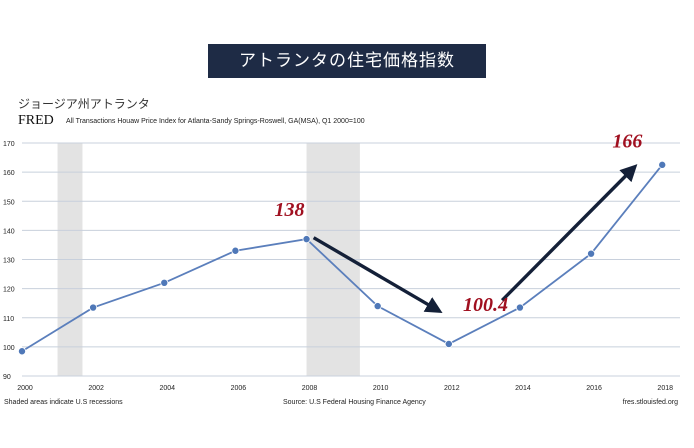 This screenshot has width=694, height=448. I want to click on value-annotation: 166, so click(627, 141).